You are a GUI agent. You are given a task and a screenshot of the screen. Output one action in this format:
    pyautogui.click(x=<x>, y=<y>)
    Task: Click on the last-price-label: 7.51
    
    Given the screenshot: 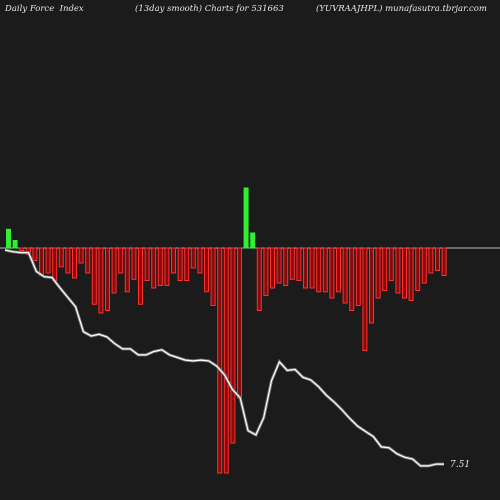 What is the action you would take?
    pyautogui.click(x=460, y=465)
    